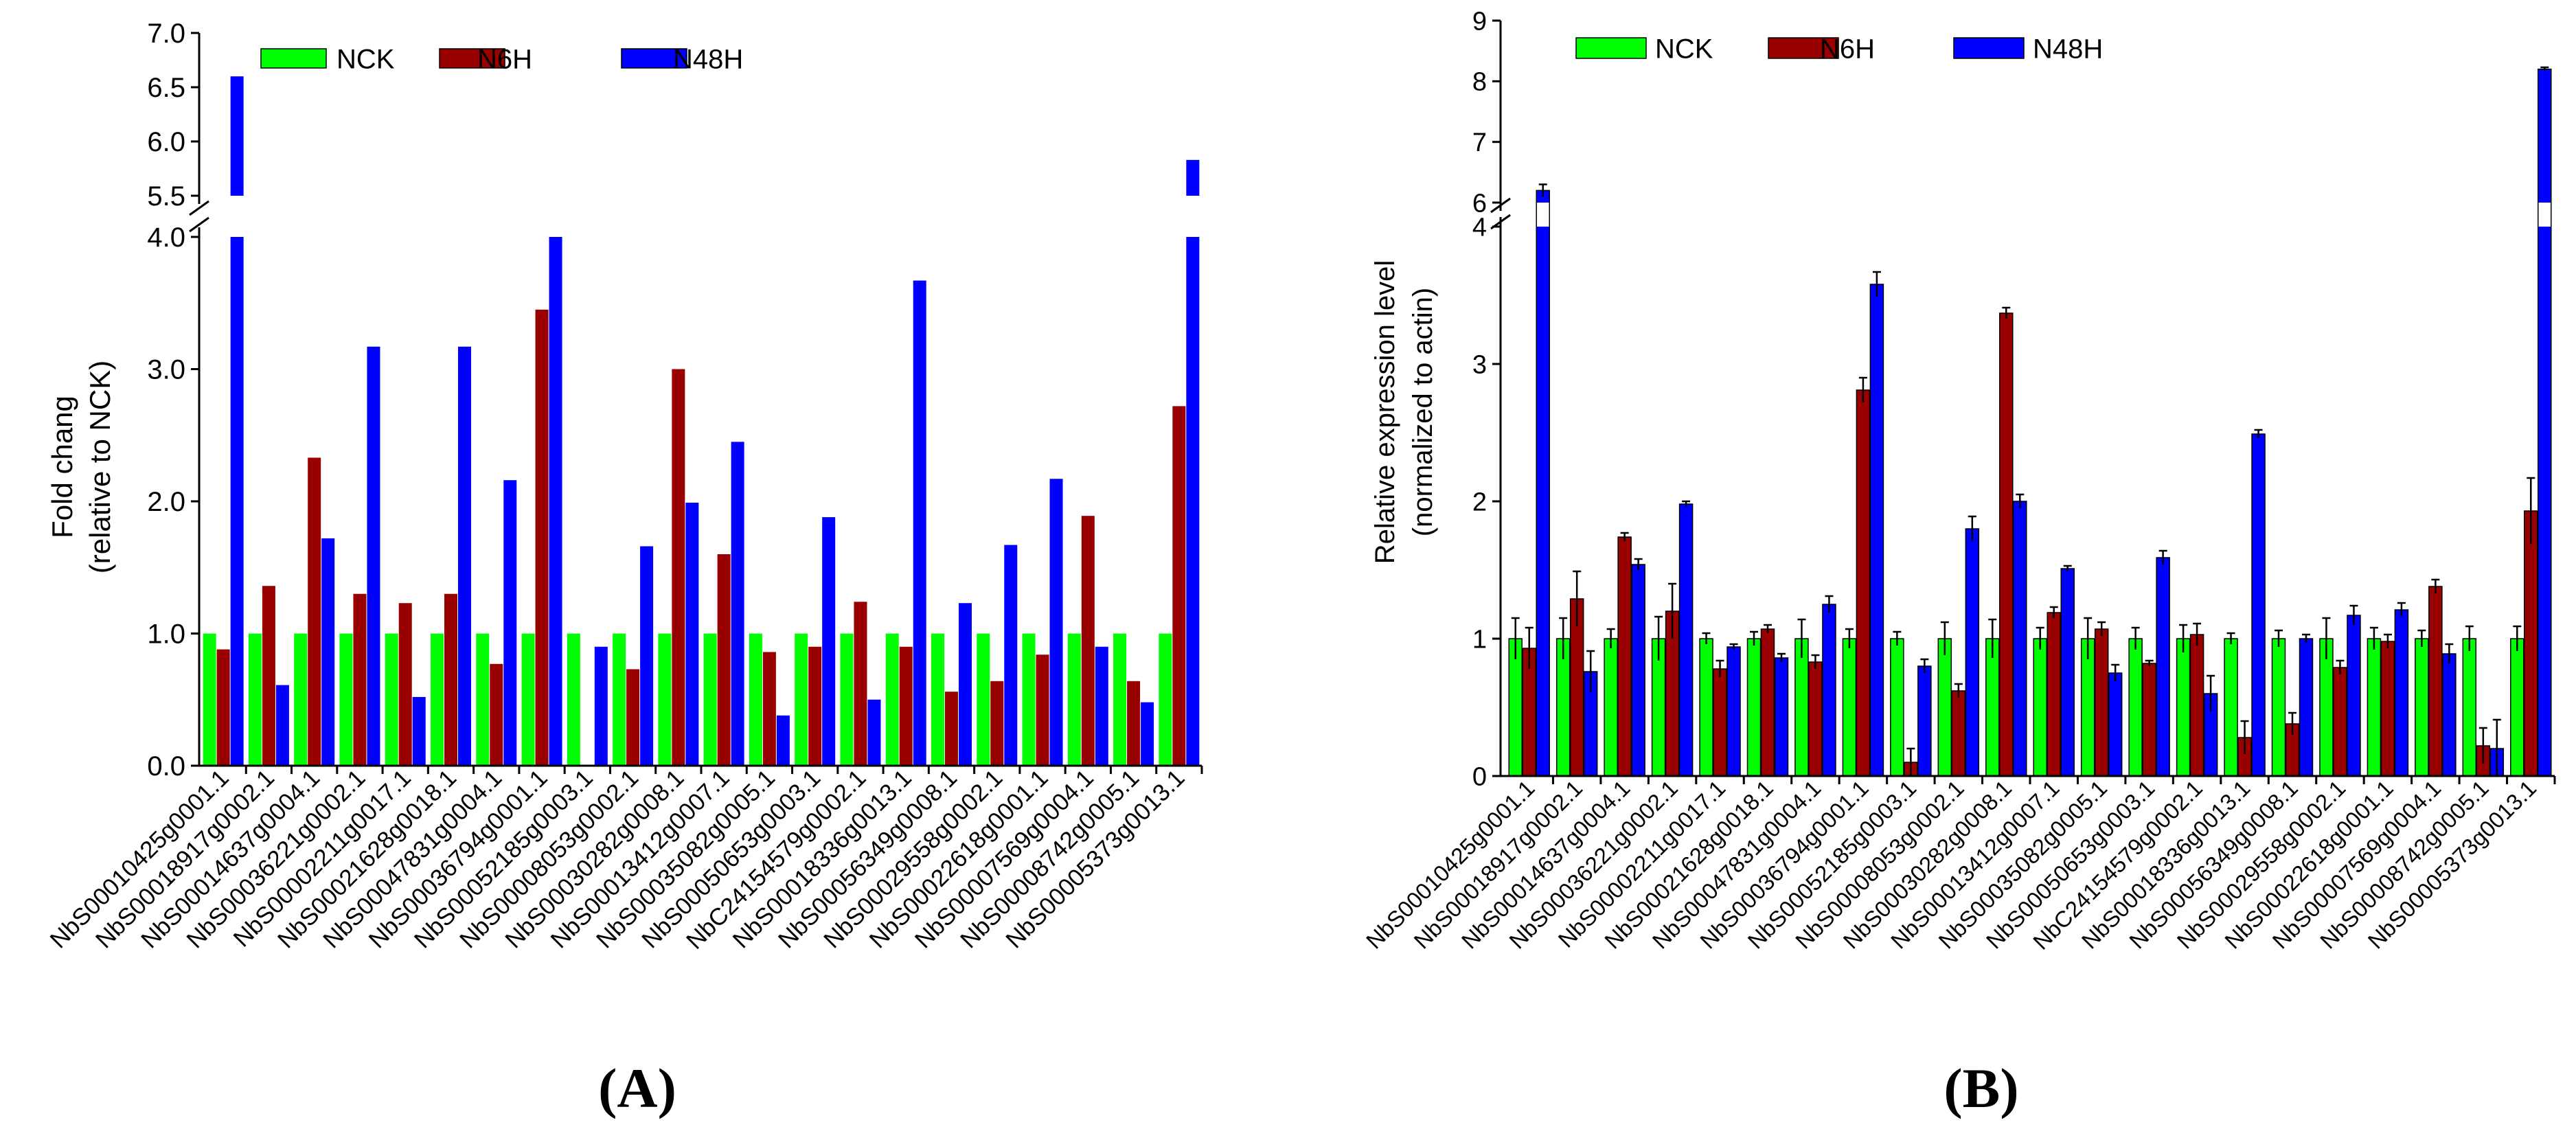 This screenshot has width=2576, height=1129. Describe the element at coordinates (1479, 776) in the screenshot. I see `y-tick-label: 0` at that location.